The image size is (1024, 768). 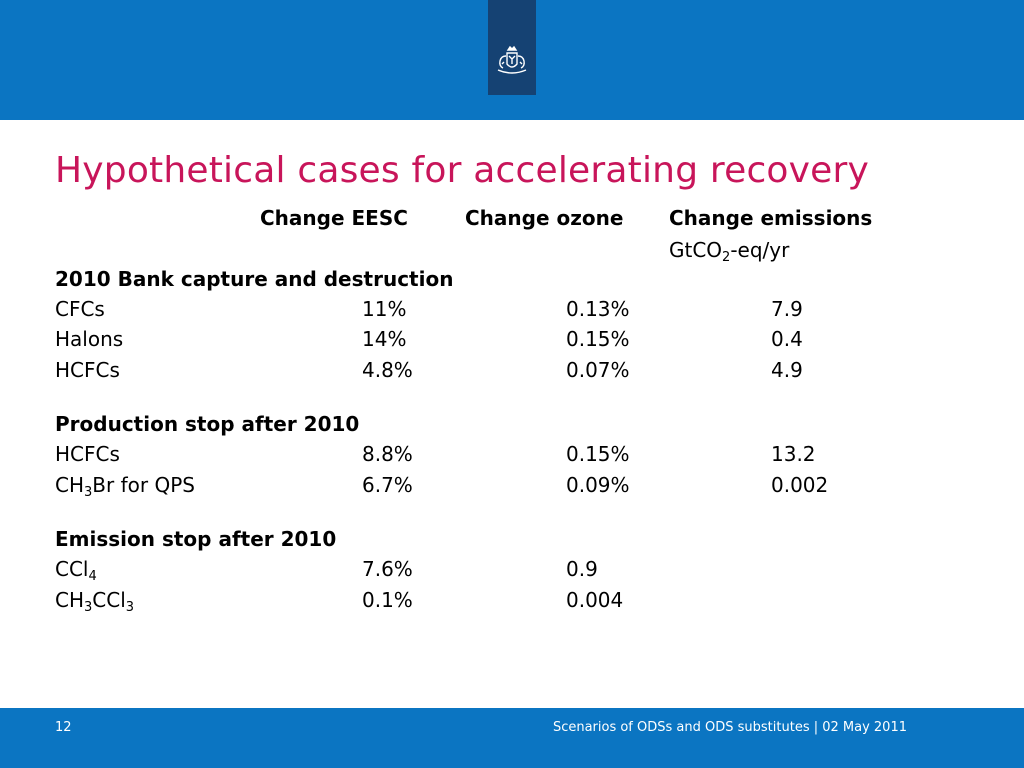 What do you see at coordinates (125, 486) in the screenshot?
I see `row-label: CH3Br for QPS` at bounding box center [125, 486].